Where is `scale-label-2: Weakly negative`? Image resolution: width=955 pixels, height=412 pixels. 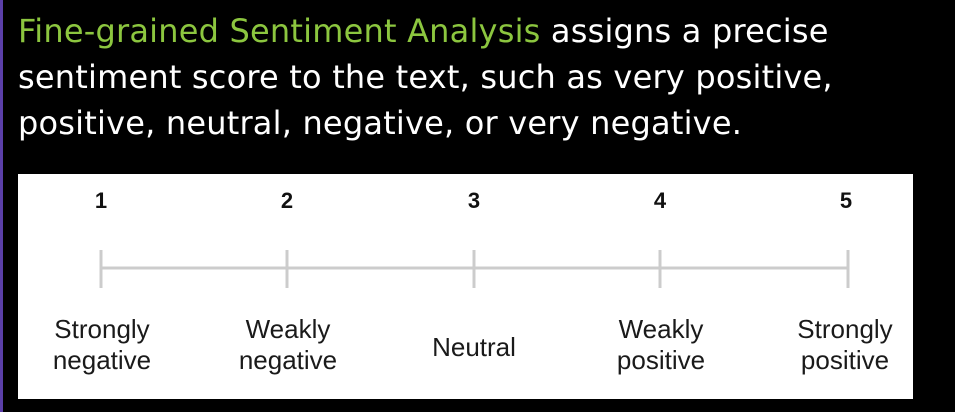
scale-label-2: Weakly negative is located at coordinates (288, 345).